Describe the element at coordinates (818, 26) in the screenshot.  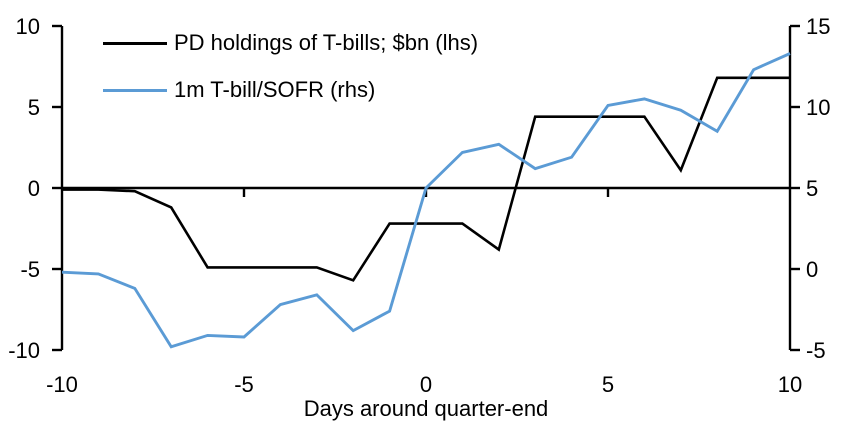
I see `y-axis-right-tick-label: 15` at that location.